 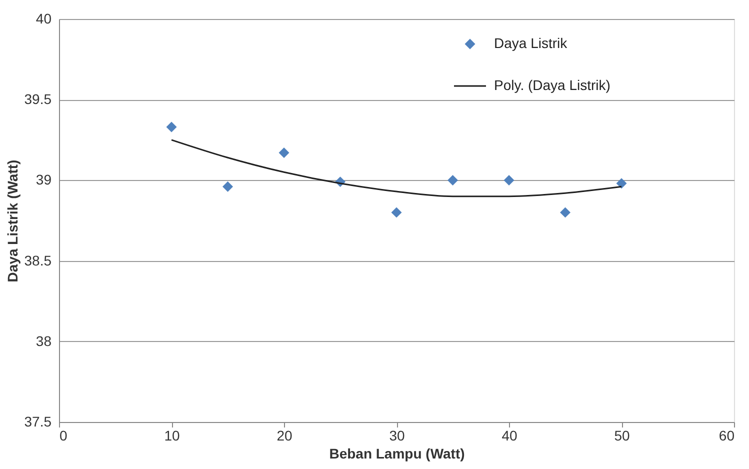 I want to click on x-tick-label: 20, so click(x=284, y=436).